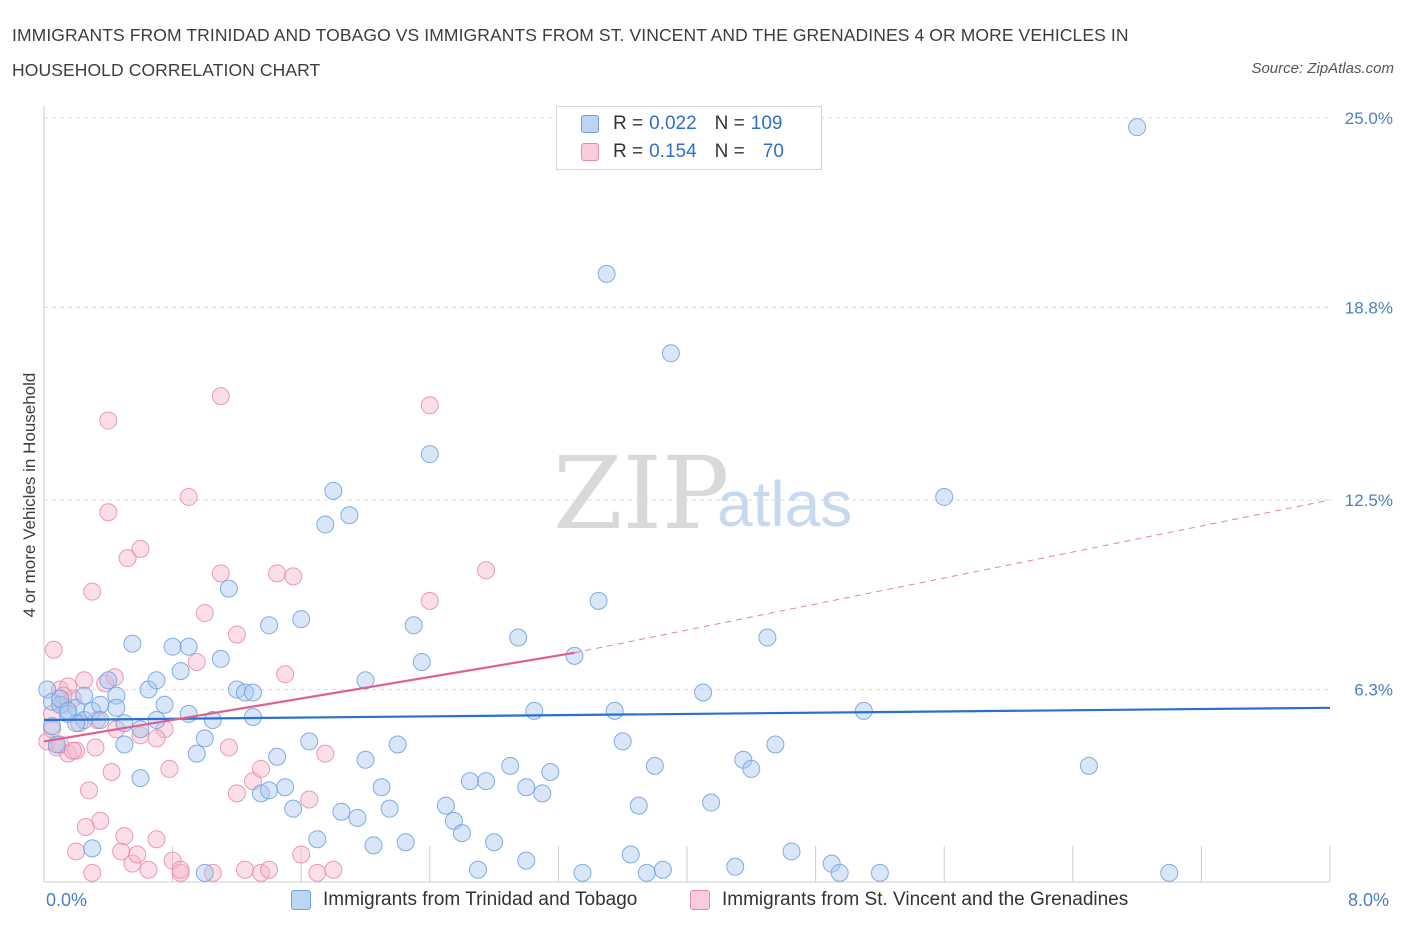  I want to click on legend-n-value: 70, so click(773, 151).